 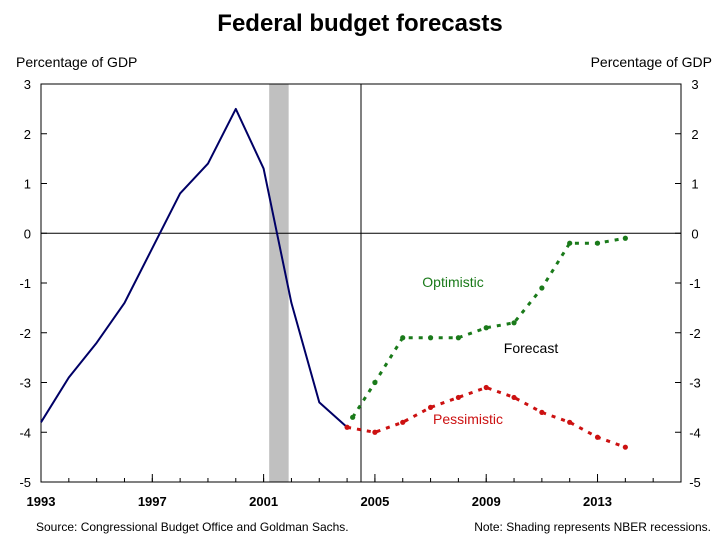 I want to click on x-tick-label: 2005, so click(x=374, y=501).